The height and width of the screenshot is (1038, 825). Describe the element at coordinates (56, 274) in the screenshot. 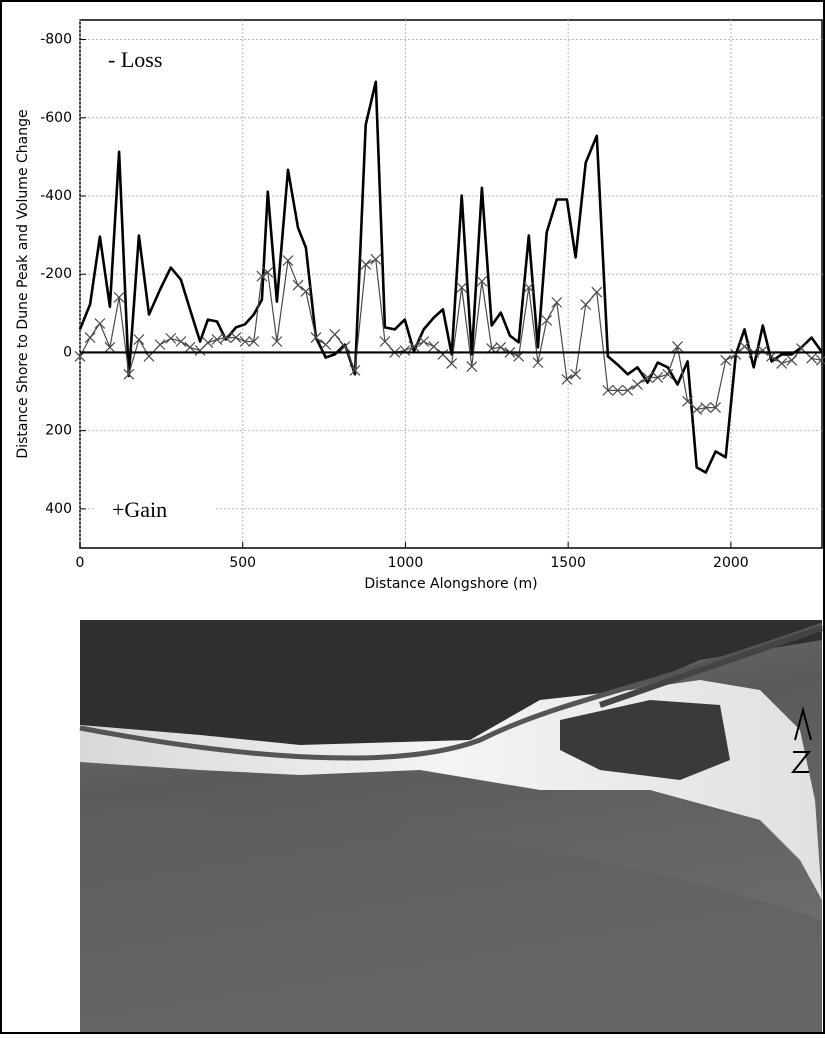

I see `y-tick-label: -200` at that location.